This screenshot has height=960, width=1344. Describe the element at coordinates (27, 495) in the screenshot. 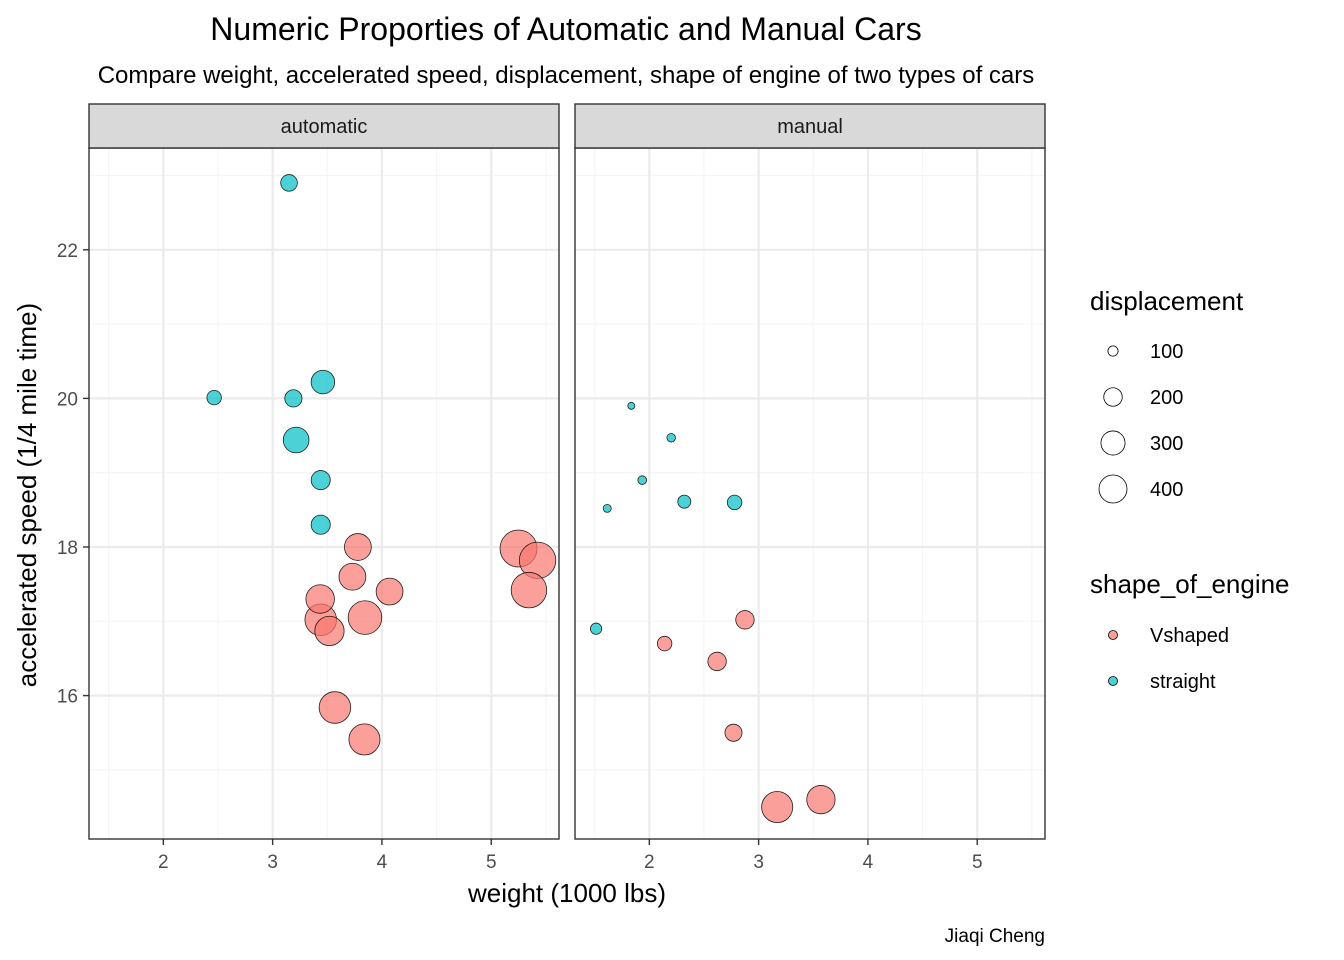

I see `y-axis-title: accelerated speed (1/4 mile time)` at that location.